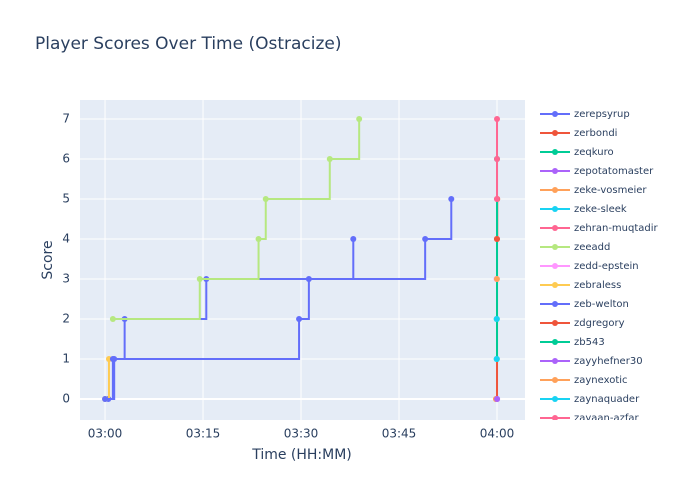  What do you see at coordinates (105, 434) in the screenshot?
I see `x-tick-label: 03:00` at bounding box center [105, 434].